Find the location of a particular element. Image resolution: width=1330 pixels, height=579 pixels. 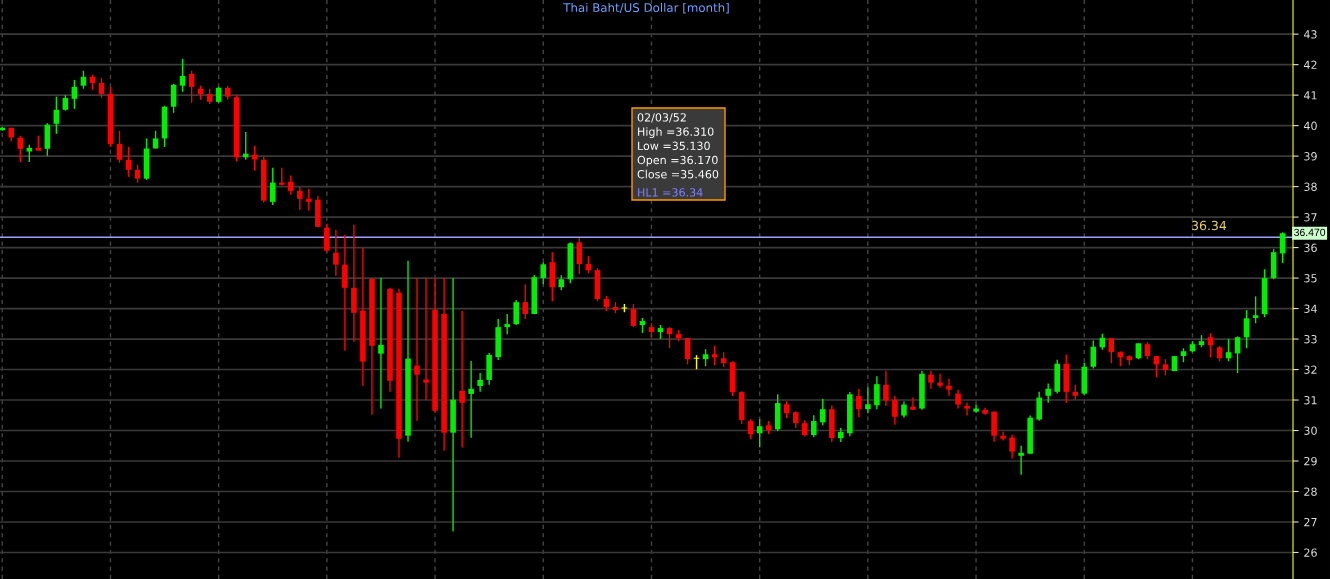

annotation: Open =36.170 is located at coordinates (677, 161).